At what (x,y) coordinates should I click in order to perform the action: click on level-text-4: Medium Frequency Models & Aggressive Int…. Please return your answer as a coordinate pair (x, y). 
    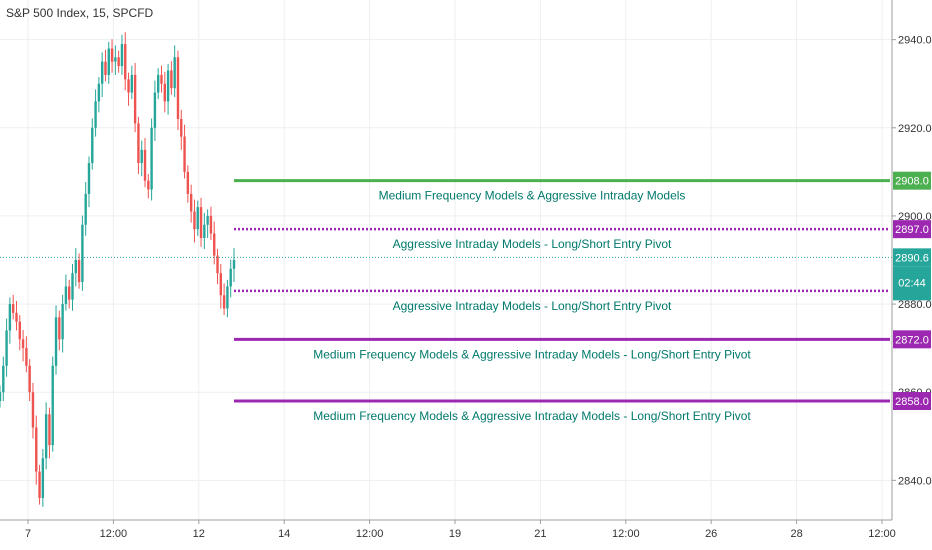
    Looking at the image, I should click on (532, 416).